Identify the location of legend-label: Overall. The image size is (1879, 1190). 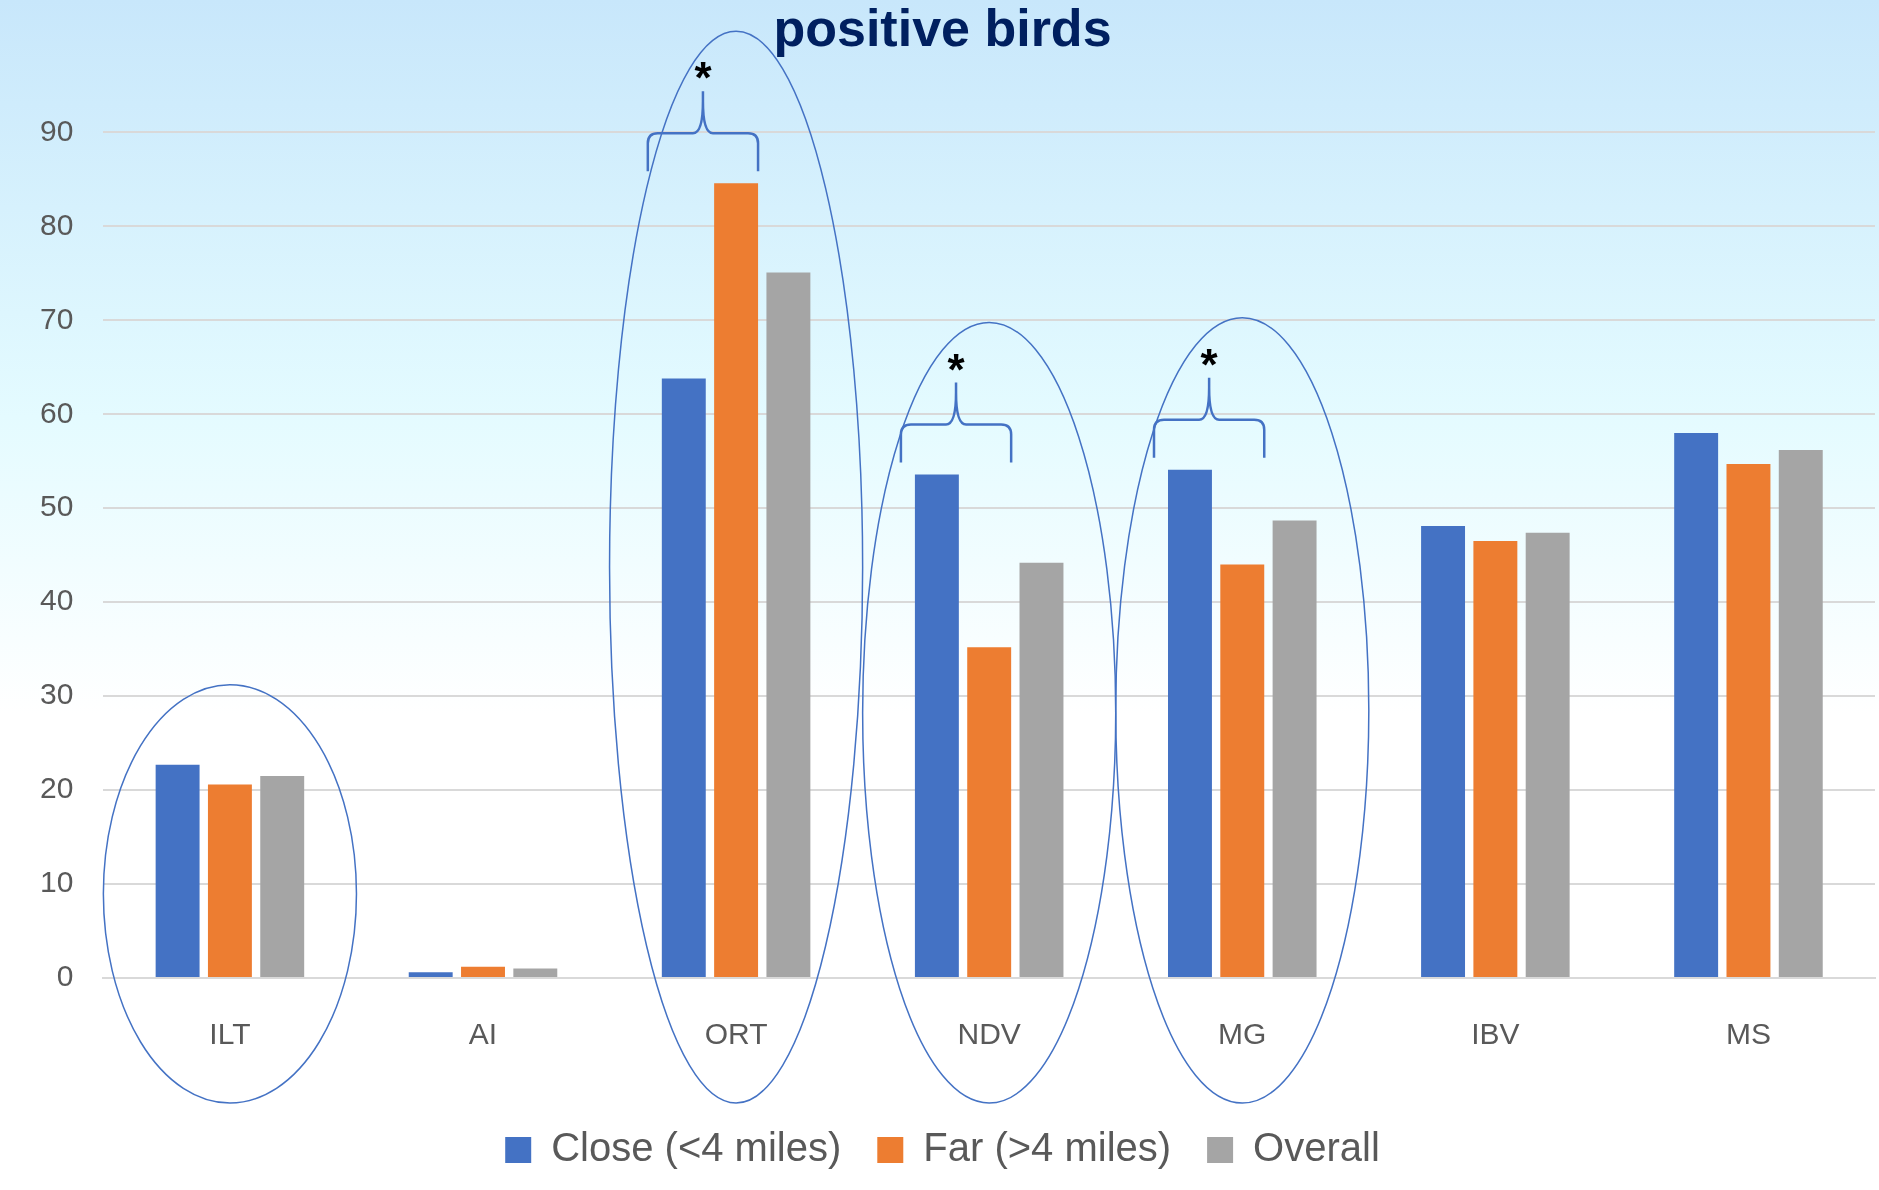
(1316, 1147).